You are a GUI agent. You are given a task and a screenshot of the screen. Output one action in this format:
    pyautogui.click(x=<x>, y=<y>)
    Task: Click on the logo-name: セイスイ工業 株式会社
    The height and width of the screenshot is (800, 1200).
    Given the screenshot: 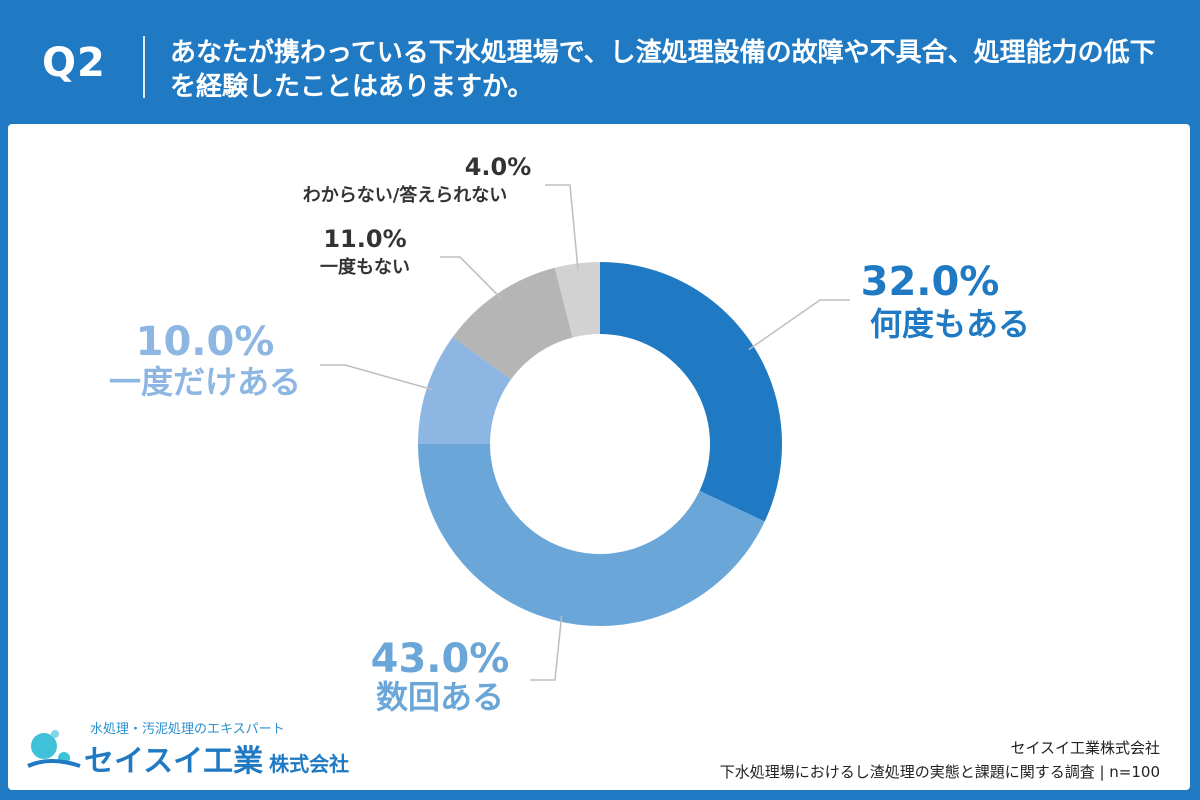 What is the action you would take?
    pyautogui.click(x=216, y=758)
    